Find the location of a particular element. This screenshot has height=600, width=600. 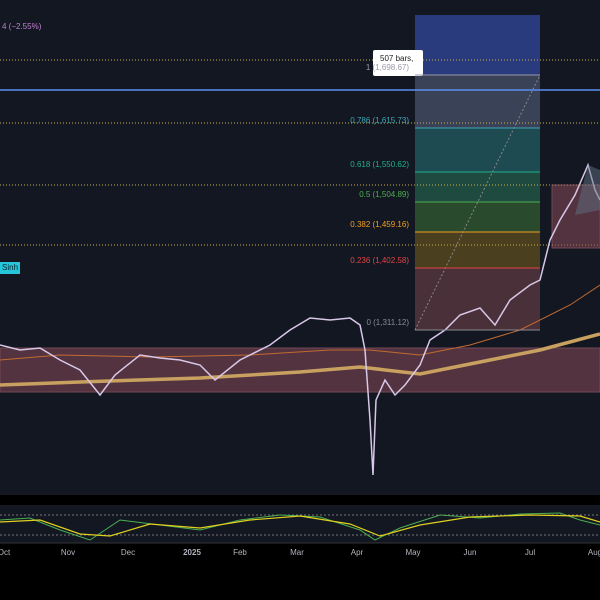

fib-label: 1 (1,698.67) is located at coordinates (387, 67).